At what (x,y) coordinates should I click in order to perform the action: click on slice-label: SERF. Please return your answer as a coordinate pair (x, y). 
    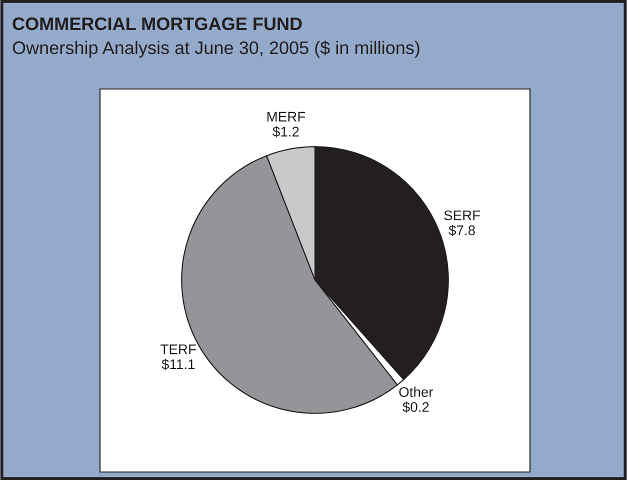
    Looking at the image, I should click on (462, 215).